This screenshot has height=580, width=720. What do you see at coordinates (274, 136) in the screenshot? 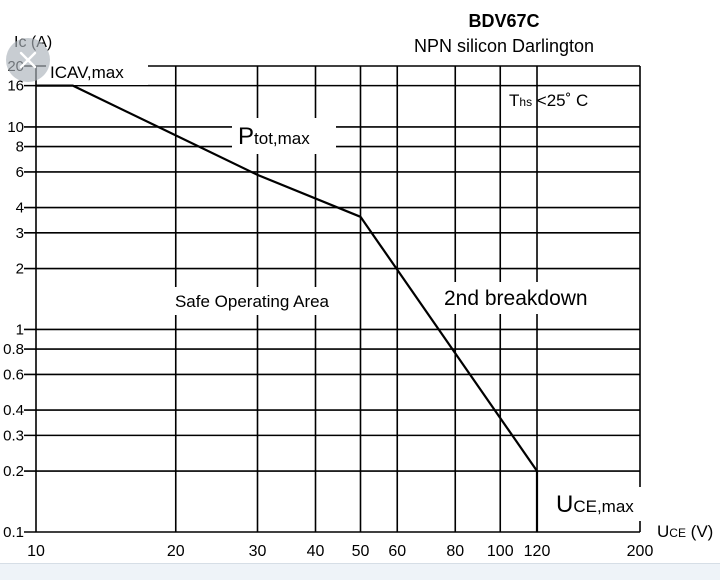
I see `svg-text: Ptot,max` at bounding box center [274, 136].